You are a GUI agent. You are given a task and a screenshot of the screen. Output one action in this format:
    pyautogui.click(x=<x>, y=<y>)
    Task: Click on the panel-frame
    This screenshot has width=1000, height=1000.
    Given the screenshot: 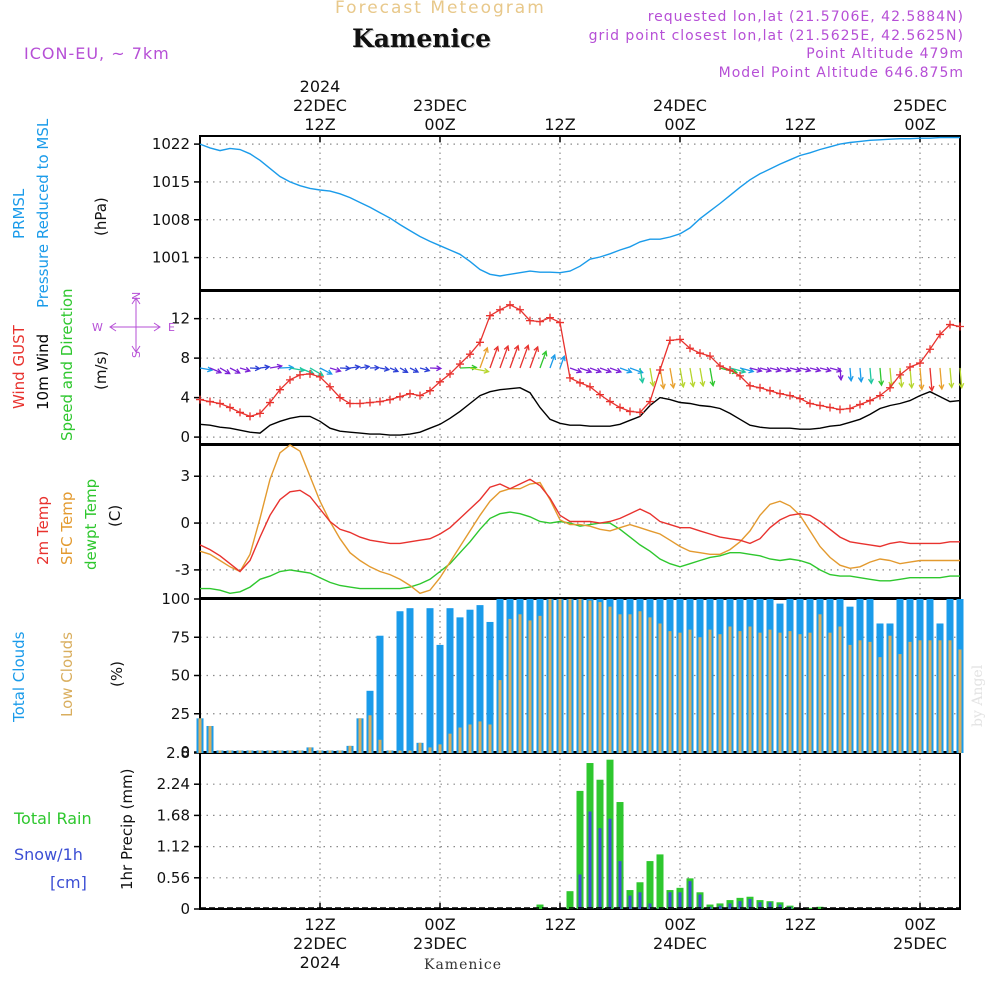 What is the action you would take?
    pyautogui.click(x=580, y=367)
    